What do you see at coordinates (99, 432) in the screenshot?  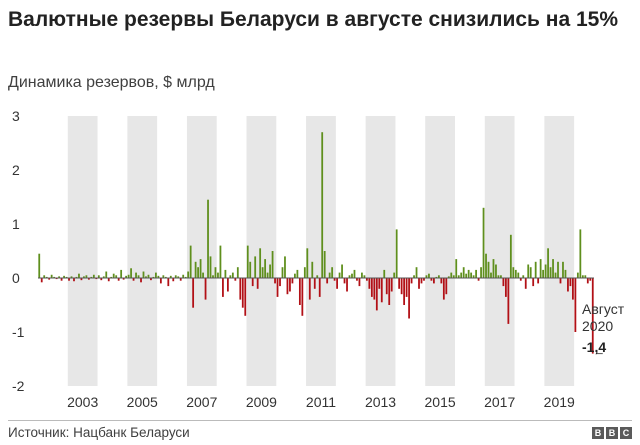 I see `source-note: Источник: Нацбанк Беларуси` at bounding box center [99, 432].